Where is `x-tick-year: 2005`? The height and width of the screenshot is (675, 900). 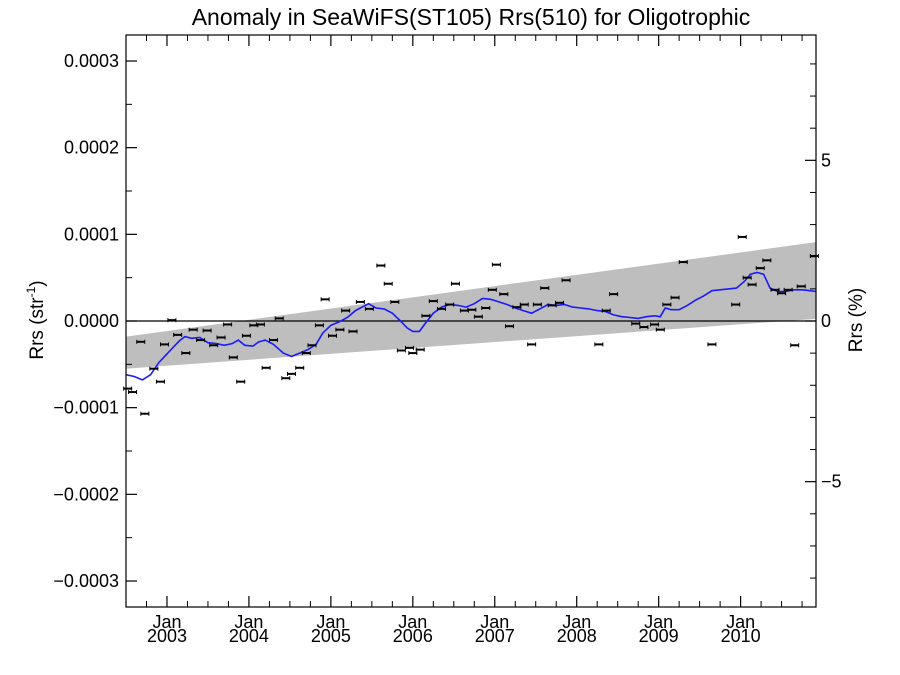 x-tick-year: 2005 is located at coordinates (331, 636).